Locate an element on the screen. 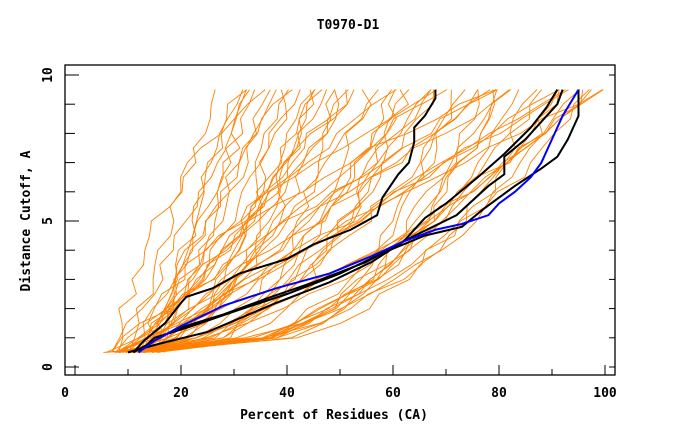  x-axis-label: Percent of Residues (CA) is located at coordinates (334, 415).